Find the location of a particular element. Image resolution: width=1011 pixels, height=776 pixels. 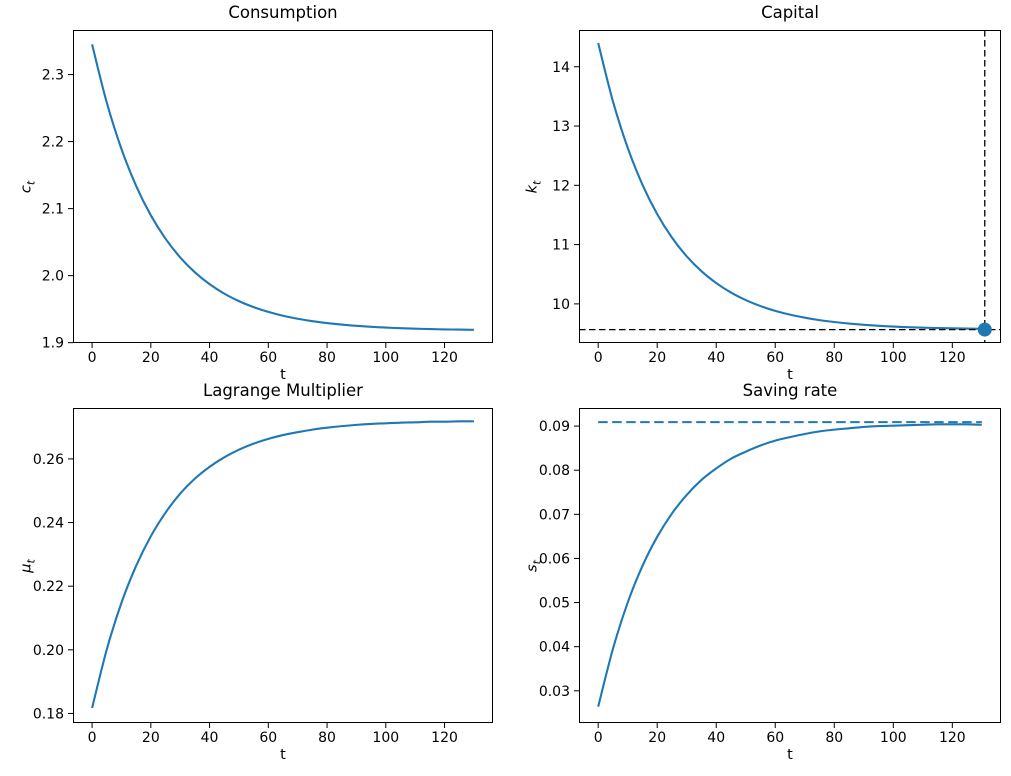

y-tick-label: 2.3 is located at coordinates (53, 76).